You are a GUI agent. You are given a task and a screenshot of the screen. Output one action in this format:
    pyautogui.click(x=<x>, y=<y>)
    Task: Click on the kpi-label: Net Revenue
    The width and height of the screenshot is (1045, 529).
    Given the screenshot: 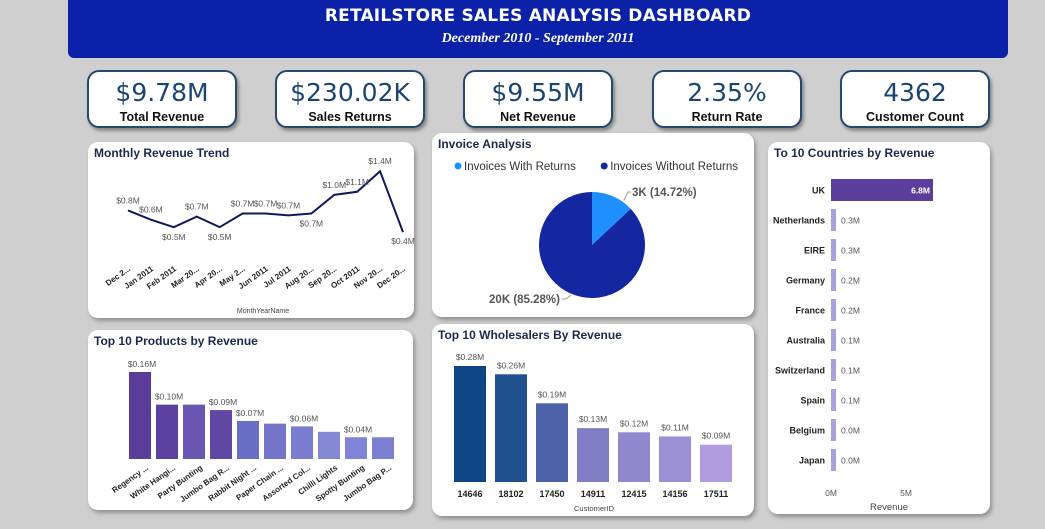 What is the action you would take?
    pyautogui.click(x=538, y=117)
    